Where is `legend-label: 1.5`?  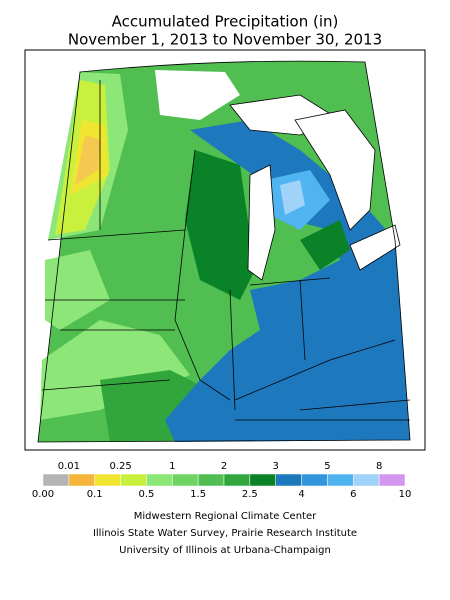
legend-label: 1.5 is located at coordinates (198, 494).